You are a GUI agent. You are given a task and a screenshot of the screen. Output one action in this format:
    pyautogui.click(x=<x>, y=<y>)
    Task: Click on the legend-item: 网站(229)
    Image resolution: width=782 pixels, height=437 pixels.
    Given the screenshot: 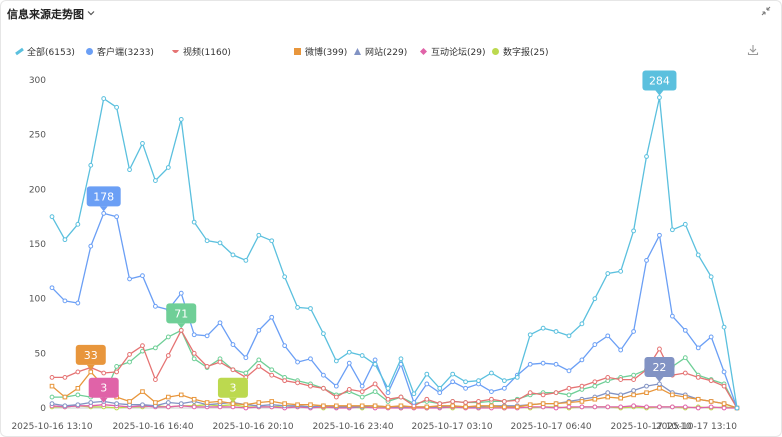 What is the action you would take?
    pyautogui.click(x=380, y=51)
    